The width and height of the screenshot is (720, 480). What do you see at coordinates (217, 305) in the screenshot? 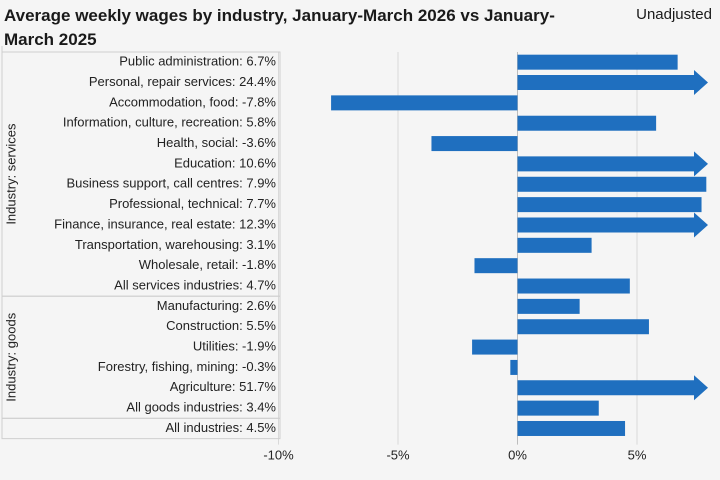
I see `category-label: Manufacturing: 2.6%` at bounding box center [217, 305].